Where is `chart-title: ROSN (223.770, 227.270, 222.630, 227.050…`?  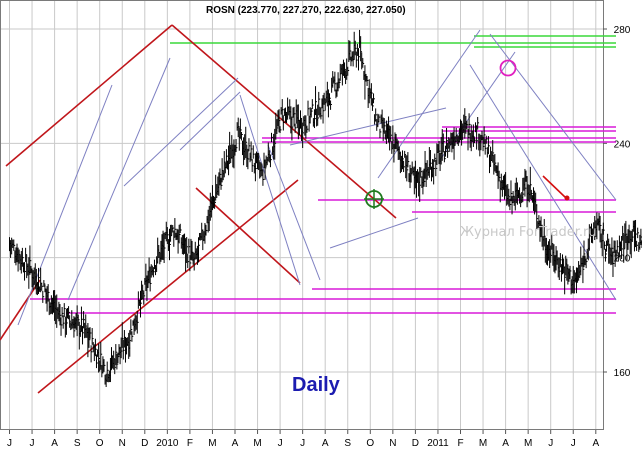
chart-title: ROSN (223.770, 227.270, 222.630, 227.050… is located at coordinates (306, 10).